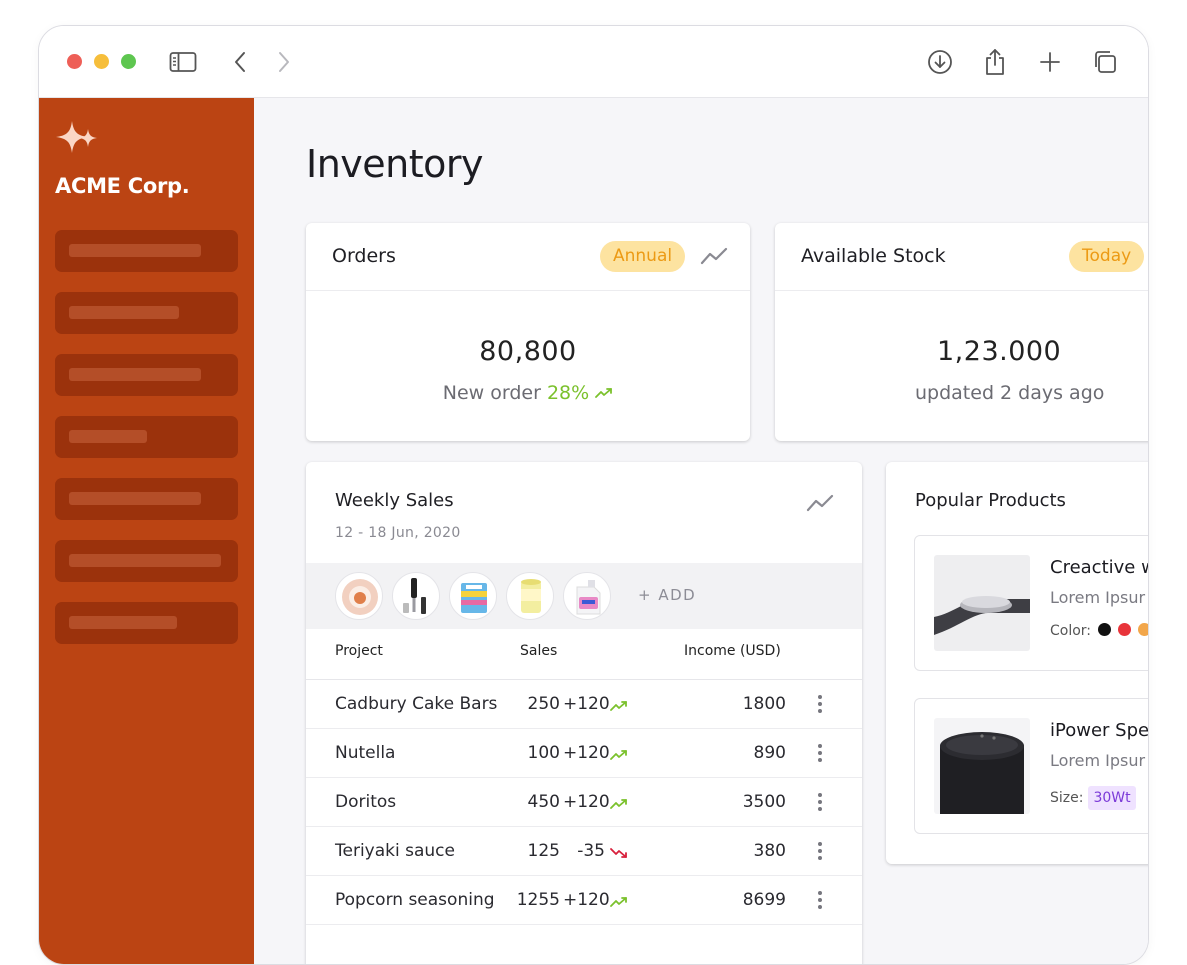 The width and height of the screenshot is (1187, 965). What do you see at coordinates (1099, 730) in the screenshot?
I see `product-name: iPower Spe` at bounding box center [1099, 730].